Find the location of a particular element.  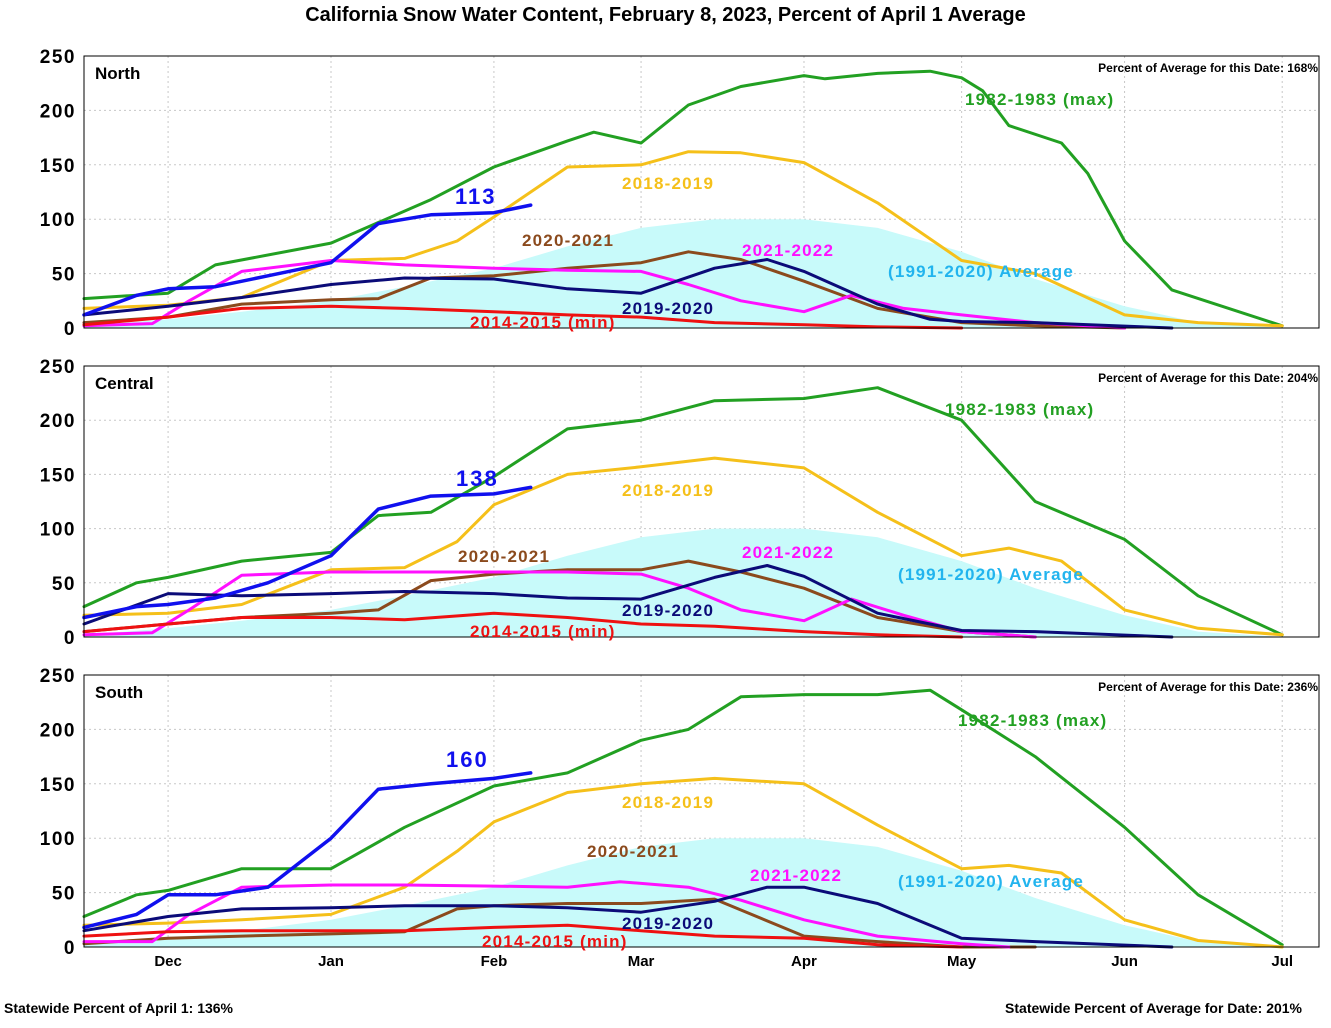

x-tick-label: Jan is located at coordinates (331, 961).